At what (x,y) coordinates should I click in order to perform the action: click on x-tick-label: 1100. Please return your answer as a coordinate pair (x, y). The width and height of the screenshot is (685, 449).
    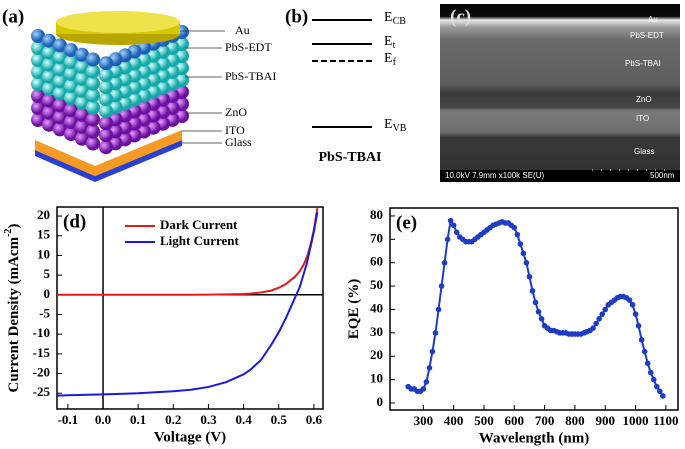
    Looking at the image, I should click on (665, 420).